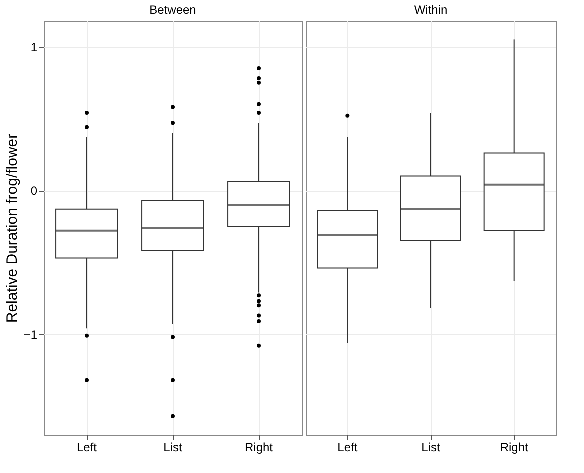 This screenshot has width=584, height=473. Describe the element at coordinates (31, 335) in the screenshot. I see `y-tick-label: −1` at that location.